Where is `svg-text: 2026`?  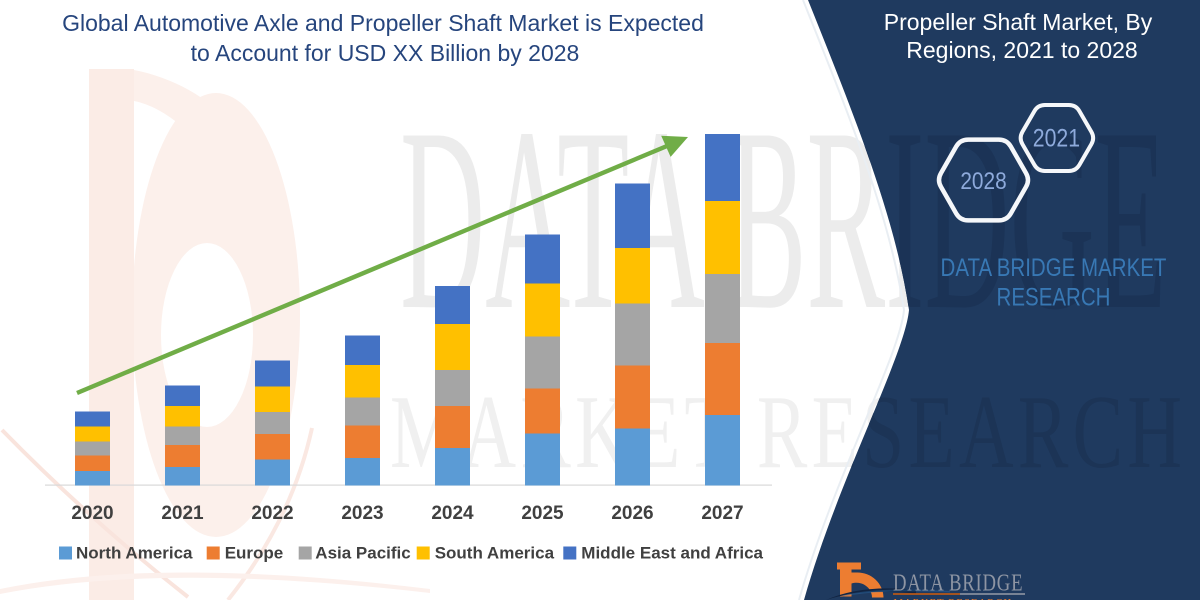 svg-text: 2026 is located at coordinates (632, 513).